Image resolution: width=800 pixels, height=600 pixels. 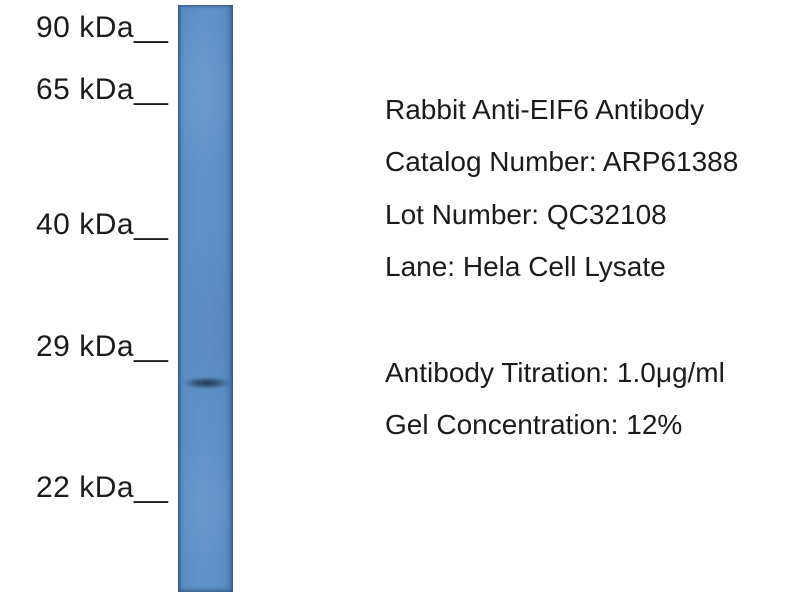 I want to click on mw-marker-40kda: 40 kDa__, so click(x=102, y=224).